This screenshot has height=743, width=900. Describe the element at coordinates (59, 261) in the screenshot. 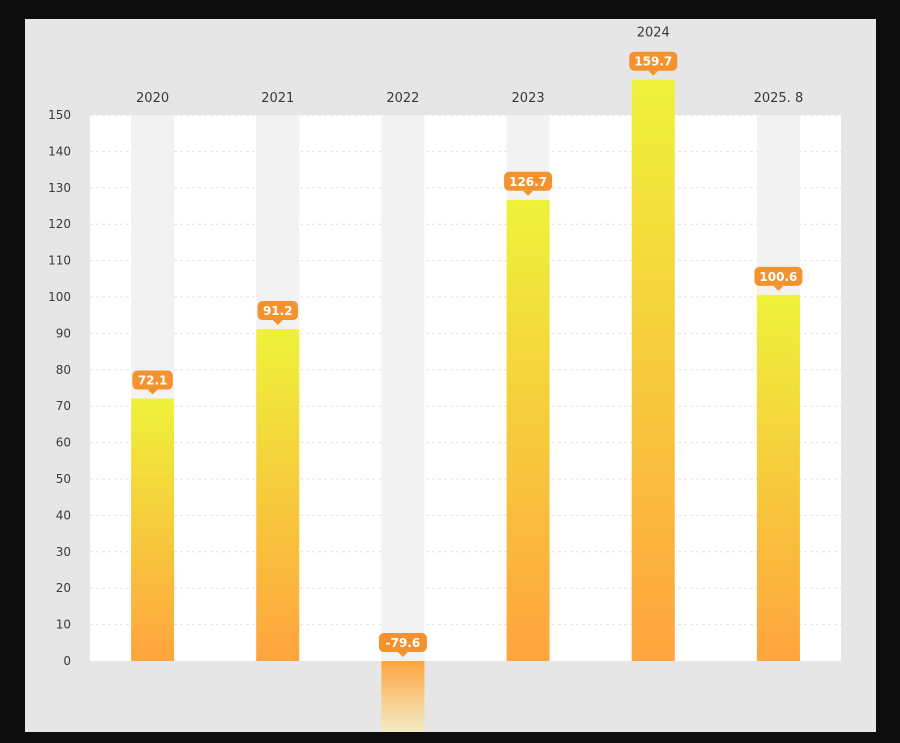

I see `y-tick-label: 110` at that location.